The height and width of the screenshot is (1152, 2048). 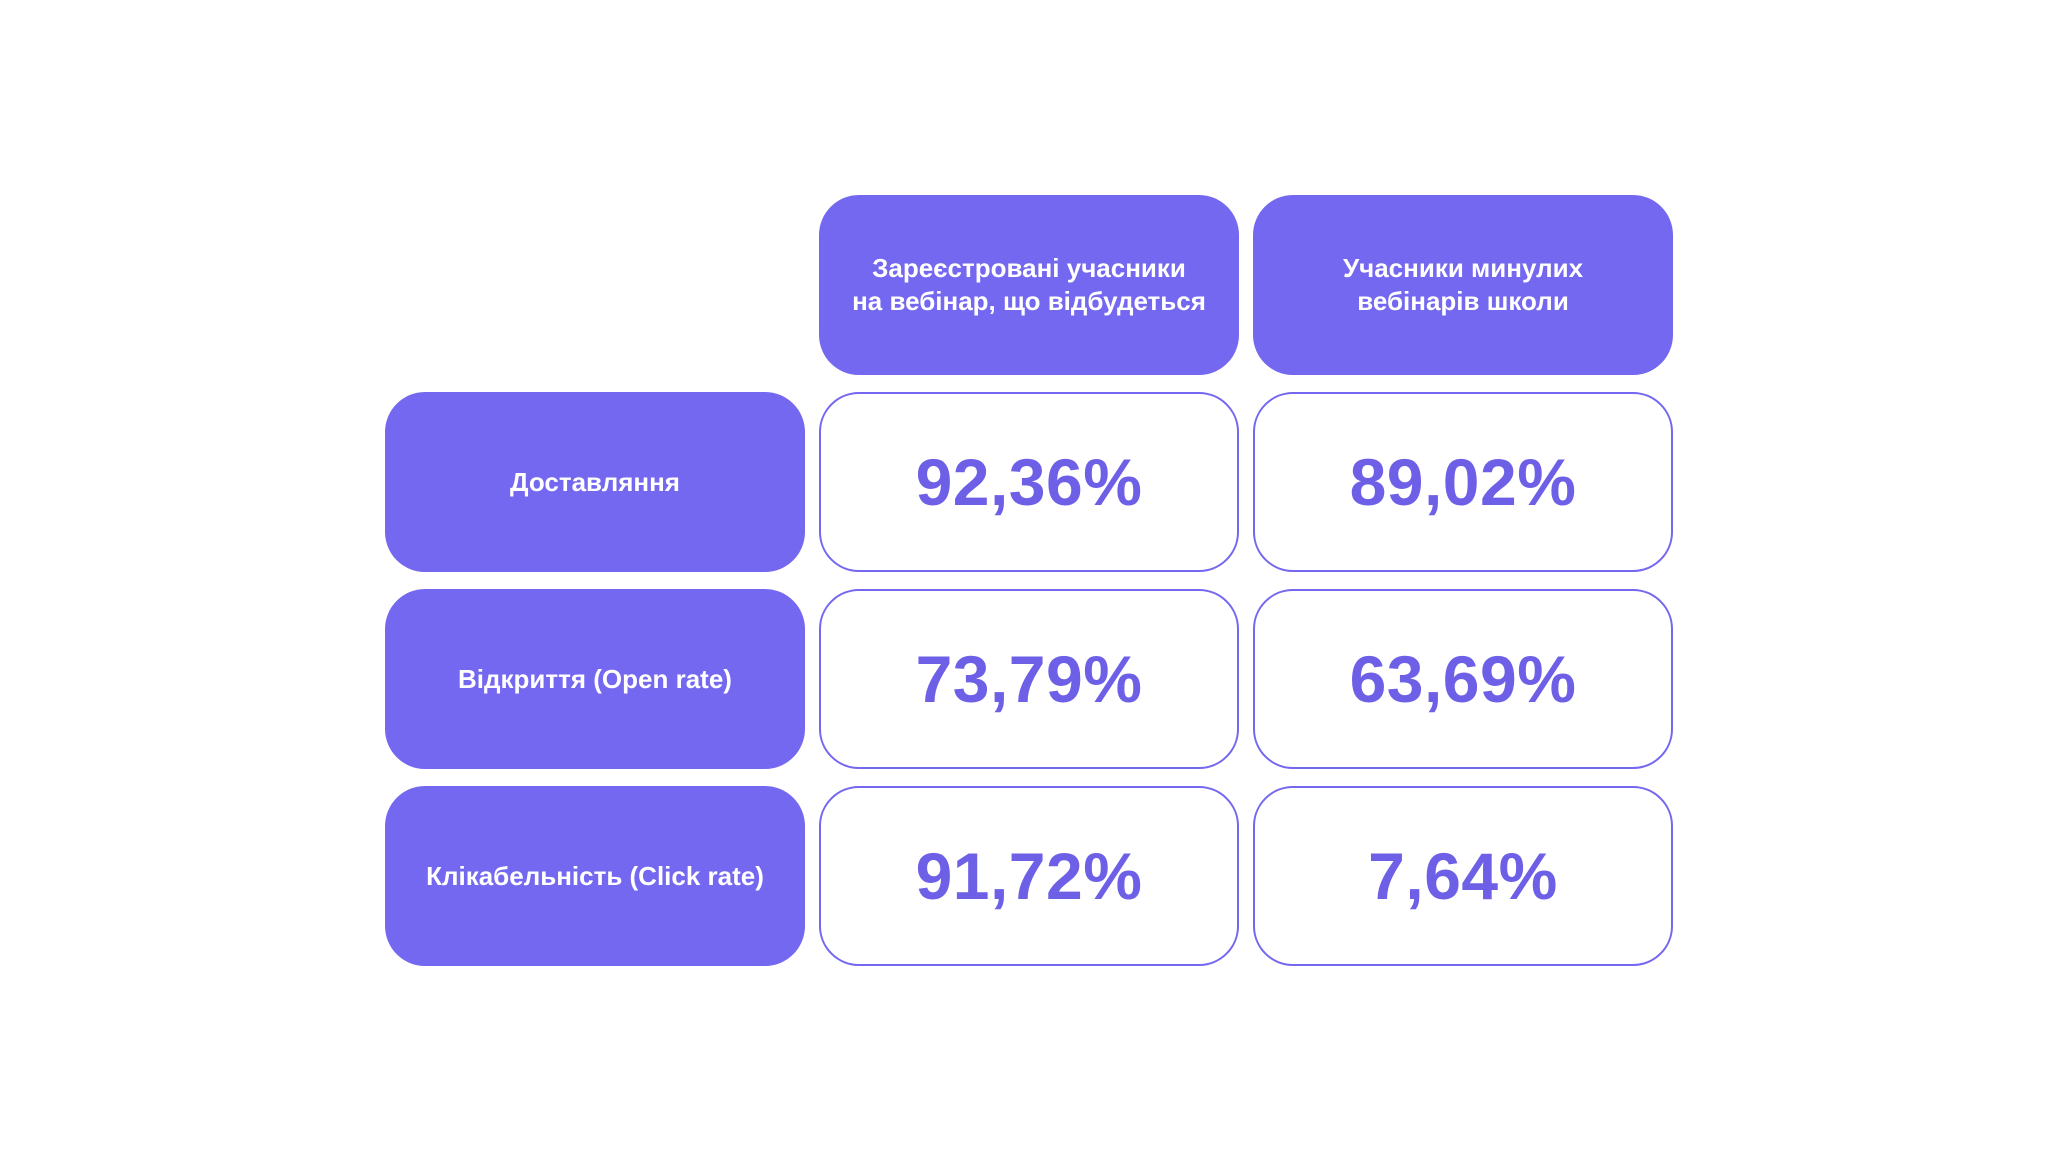 I want to click on row-header-label: Клікабельність (Click rate), so click(x=595, y=875).